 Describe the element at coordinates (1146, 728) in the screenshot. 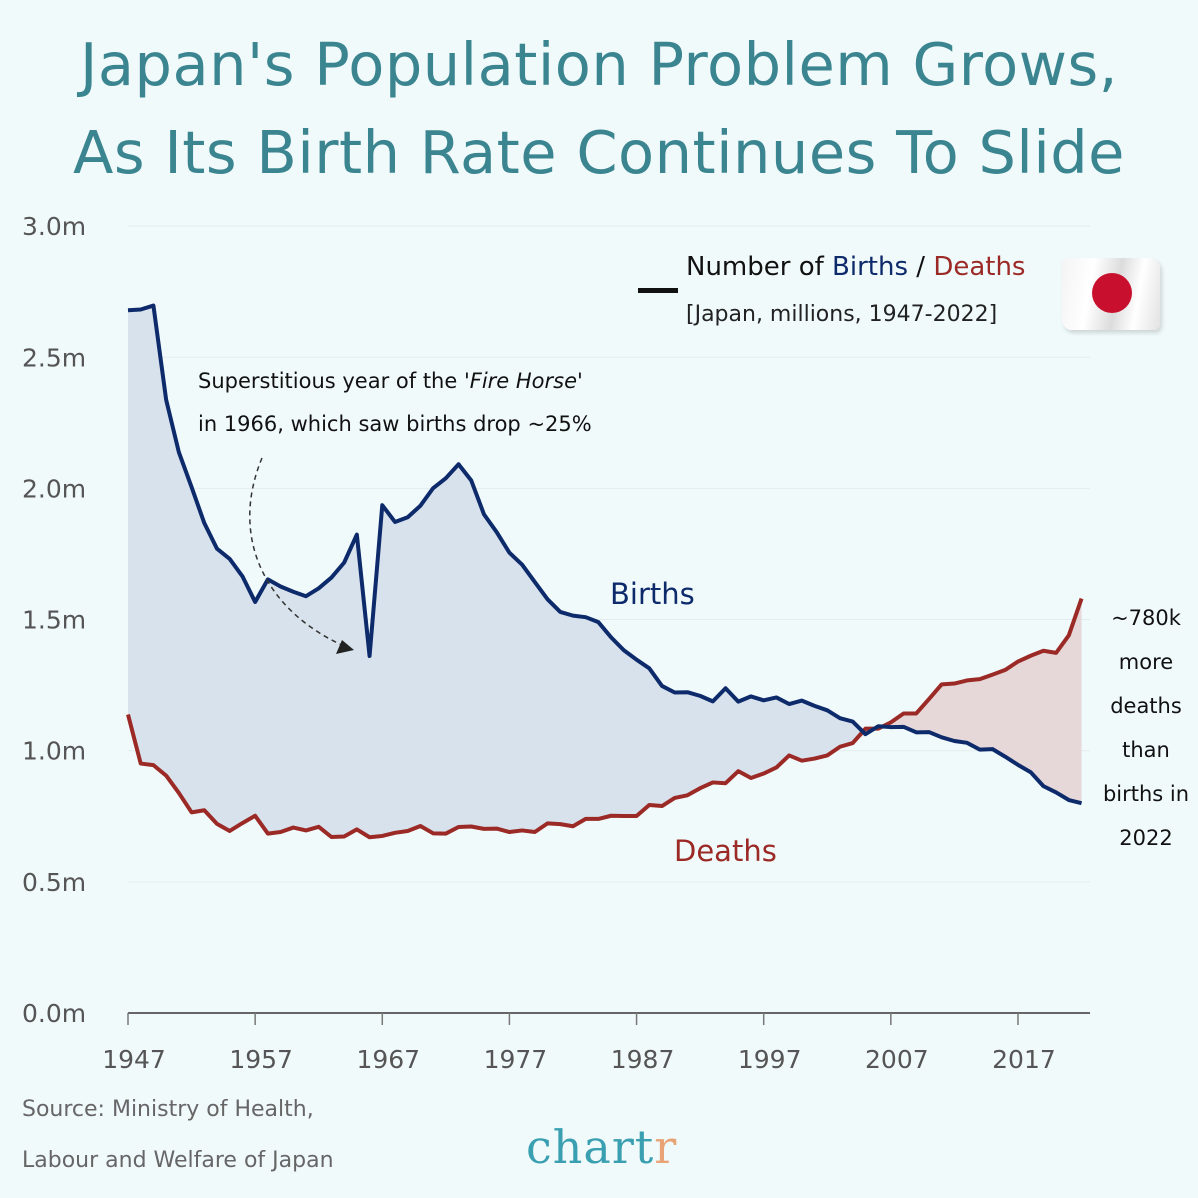

I see `side-note: ~780k more deaths than births in 2022` at that location.